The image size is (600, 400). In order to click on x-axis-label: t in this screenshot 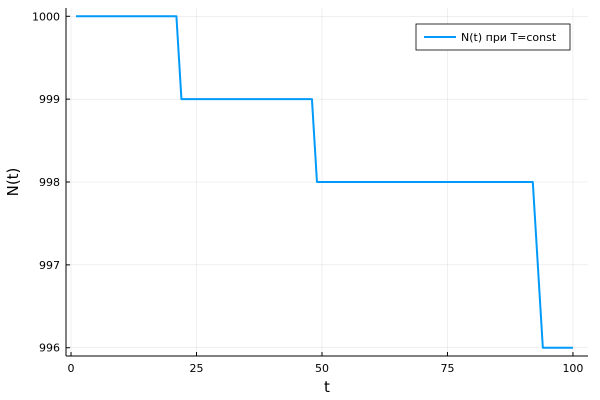, I will do `click(327, 387)`.